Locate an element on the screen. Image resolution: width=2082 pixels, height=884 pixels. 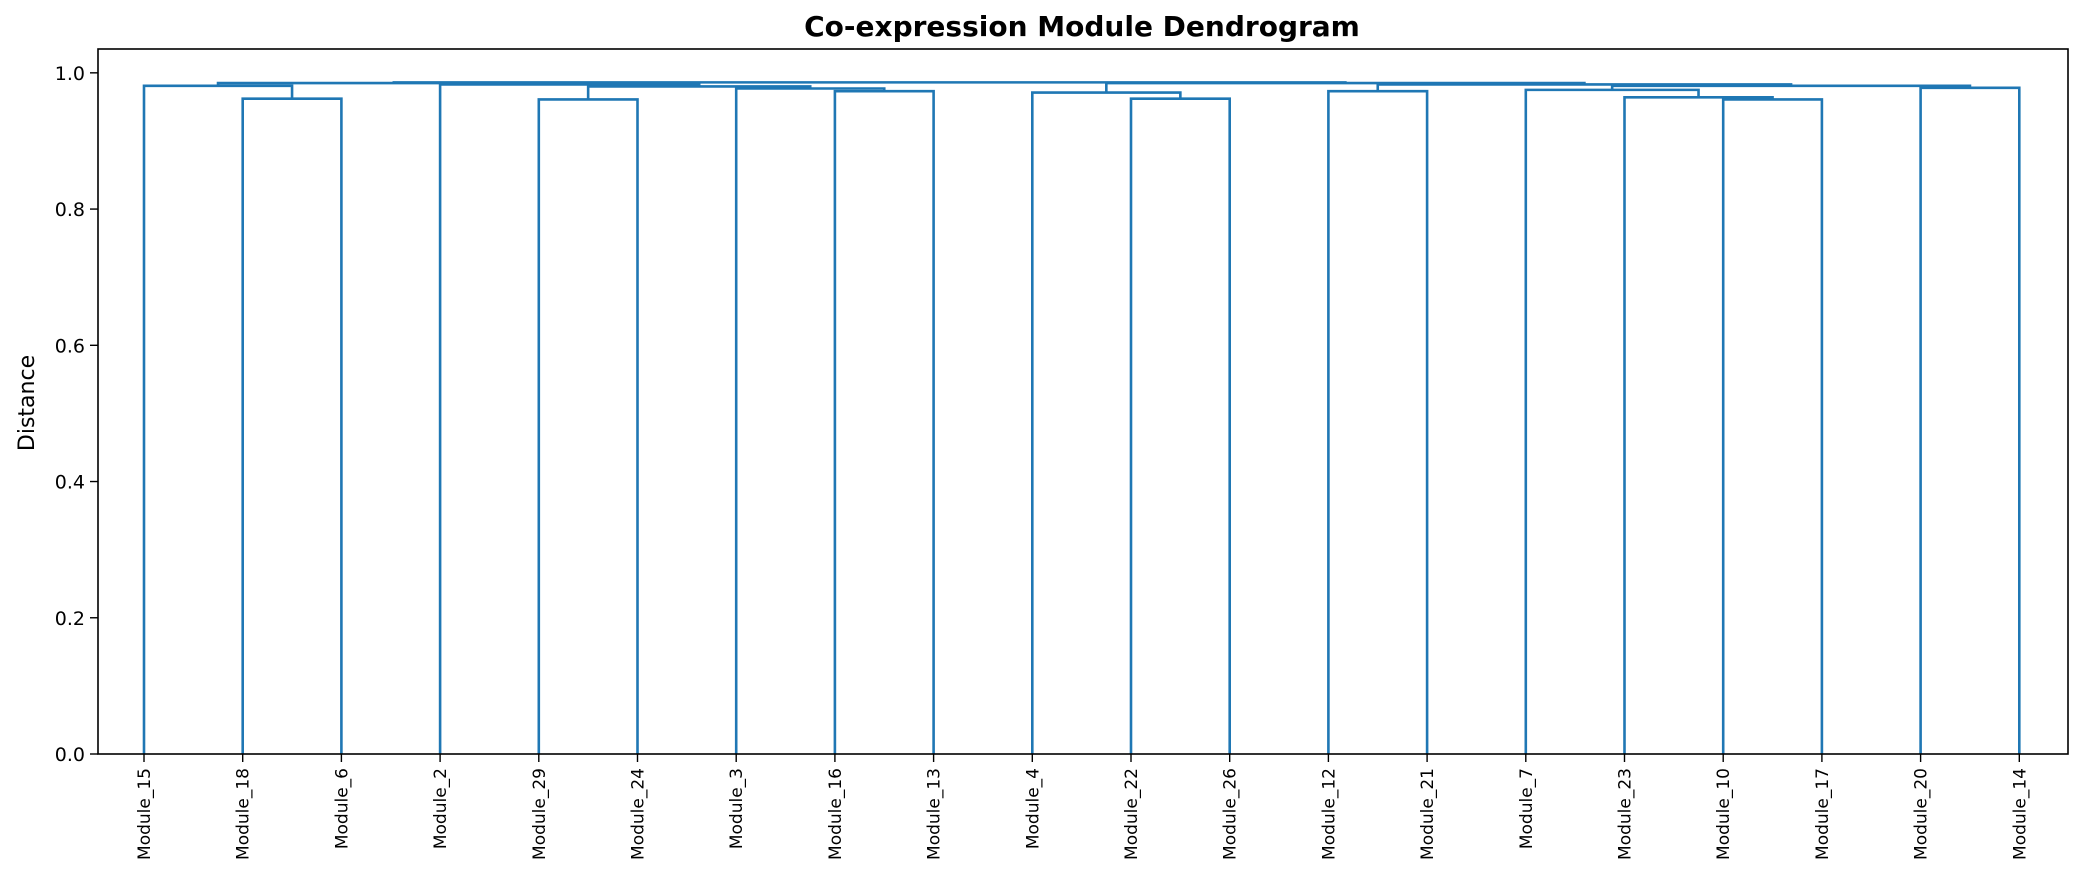
leaf-label: Module_12 is located at coordinates (1329, 814).